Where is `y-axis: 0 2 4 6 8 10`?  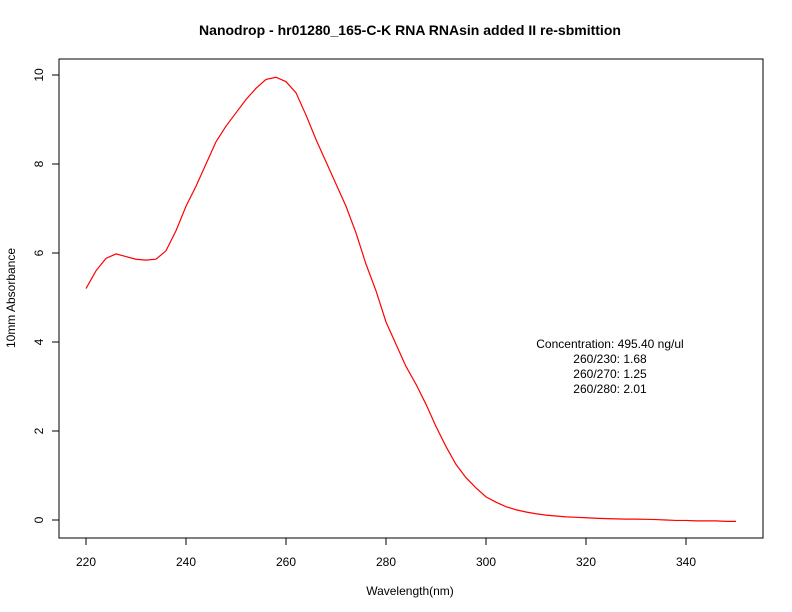
y-axis: 0 2 4 6 8 10 is located at coordinates (46, 295).